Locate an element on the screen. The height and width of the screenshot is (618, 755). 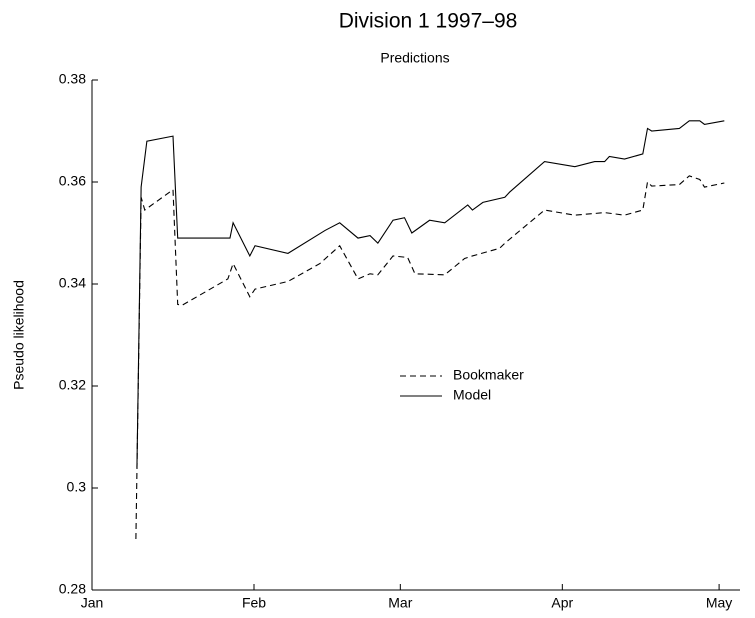
y-tick-label: 0.3 is located at coordinates (77, 487).